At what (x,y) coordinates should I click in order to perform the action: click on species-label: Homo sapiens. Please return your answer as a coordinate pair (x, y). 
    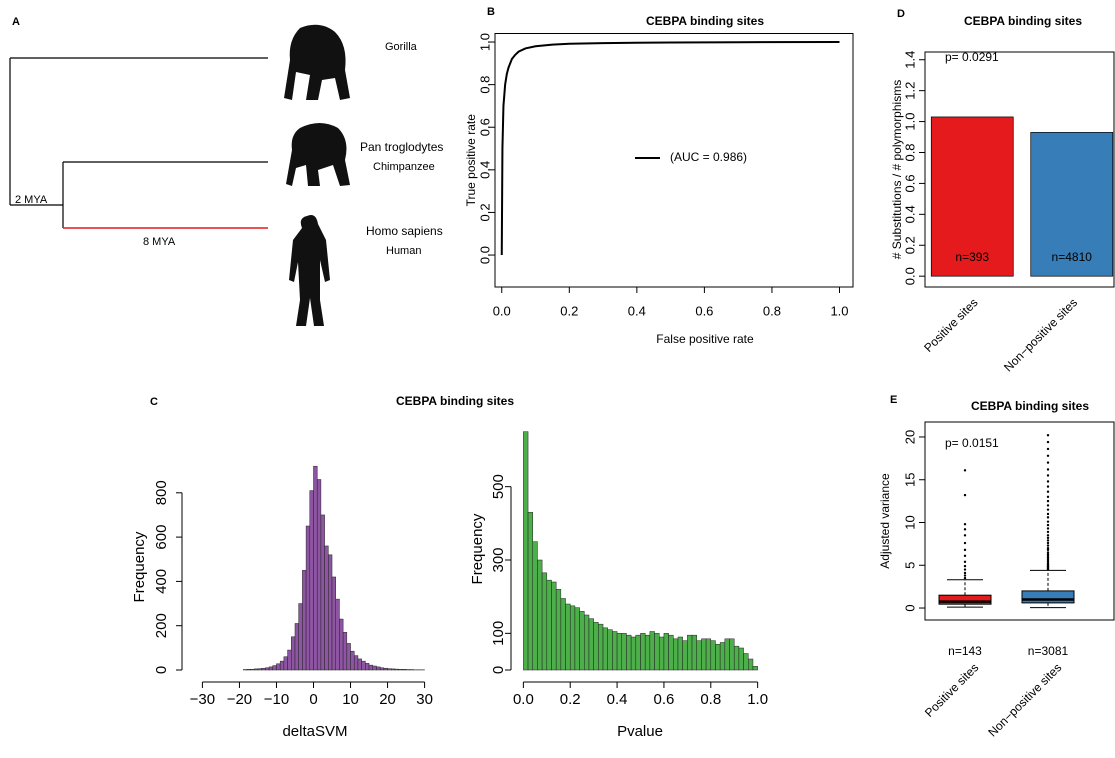
    Looking at the image, I should click on (404, 231).